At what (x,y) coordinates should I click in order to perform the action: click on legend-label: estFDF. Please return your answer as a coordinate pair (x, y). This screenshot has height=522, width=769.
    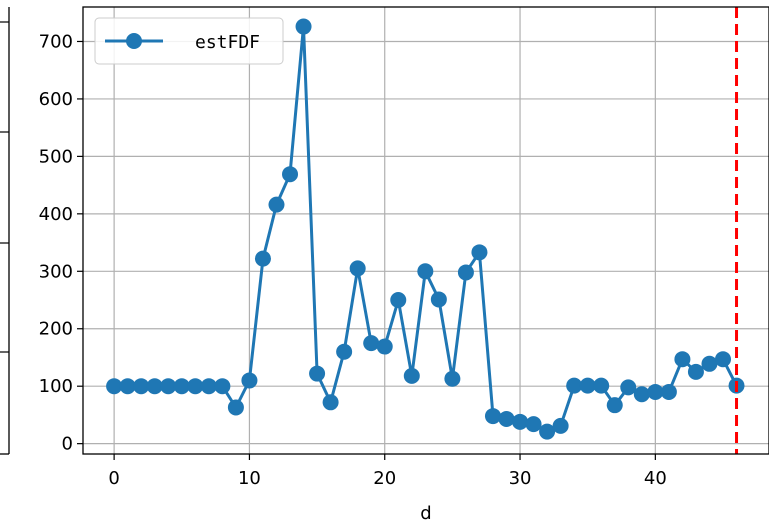
    Looking at the image, I should click on (227, 42).